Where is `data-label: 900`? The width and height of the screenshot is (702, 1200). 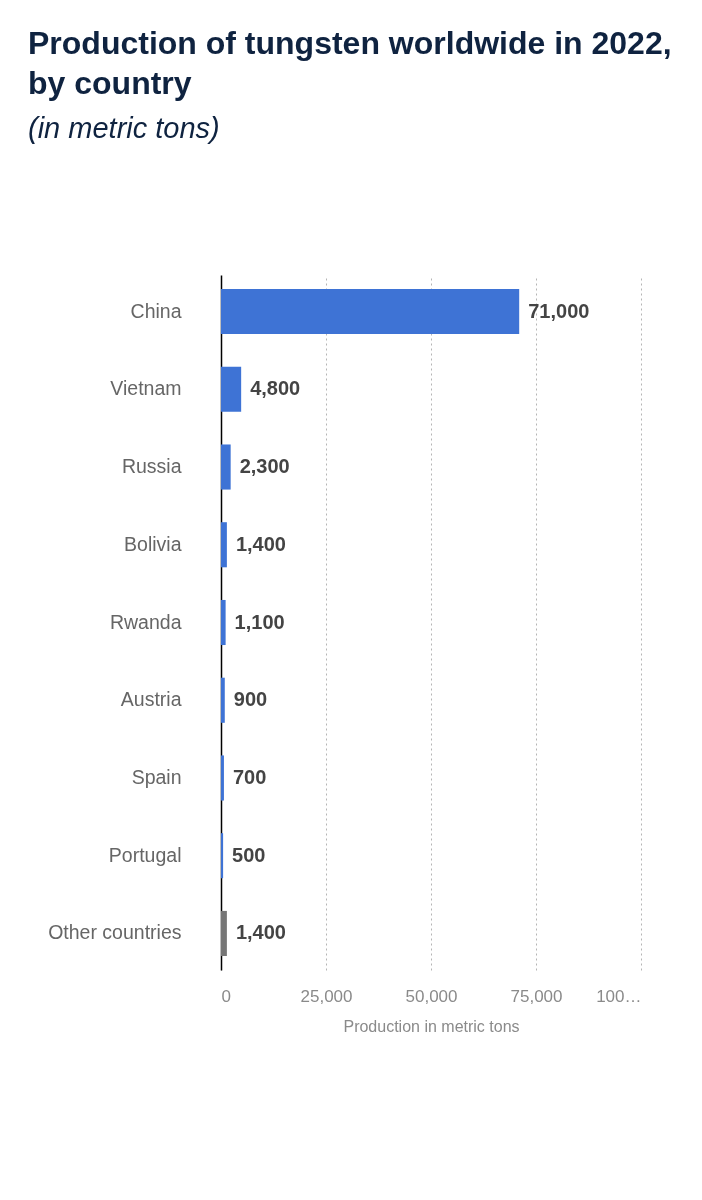 data-label: 900 is located at coordinates (250, 699).